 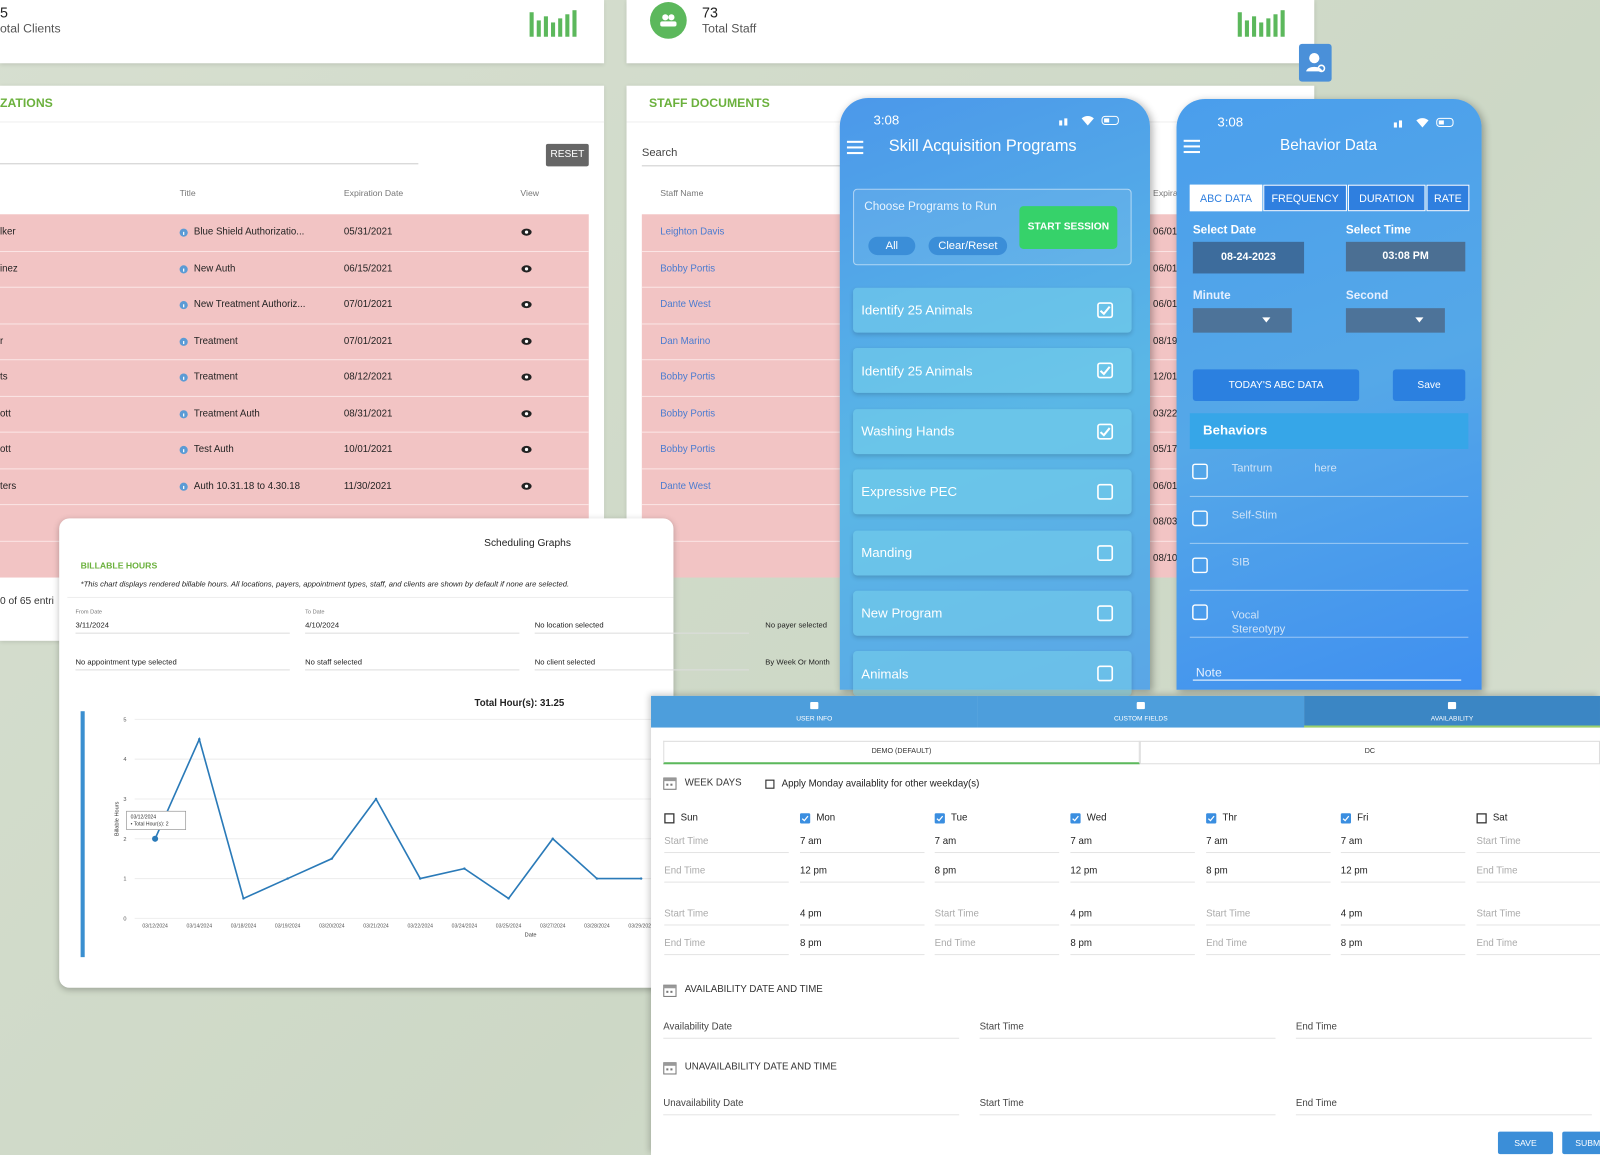 I want to click on data-tab: ABC DATA, so click(x=1226, y=197).